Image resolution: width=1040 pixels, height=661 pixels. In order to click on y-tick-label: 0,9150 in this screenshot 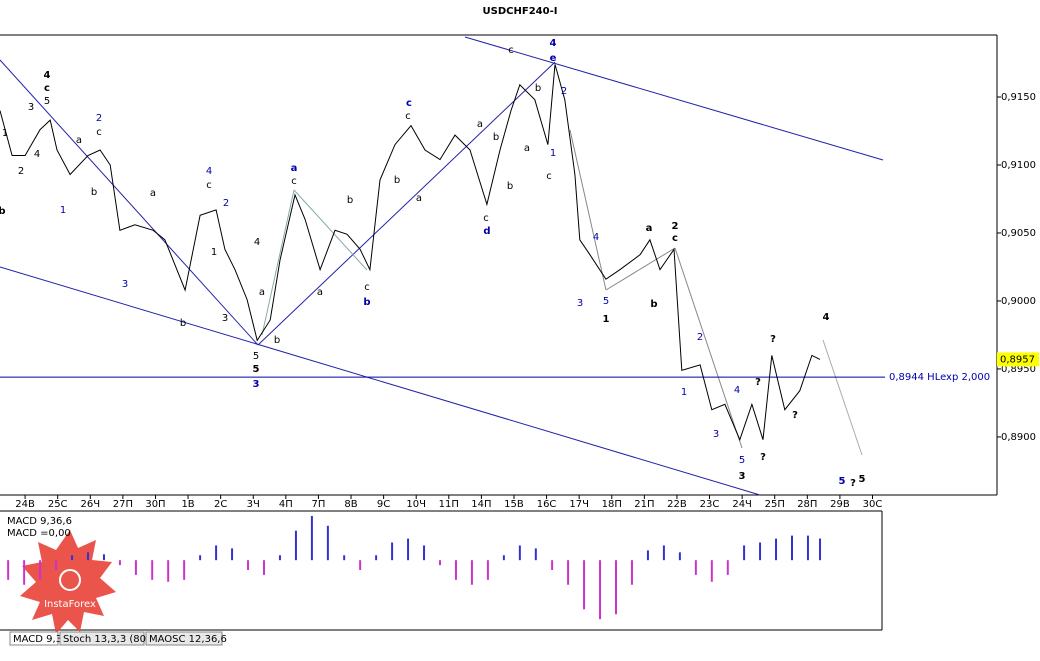, I will do `click(1018, 97)`.